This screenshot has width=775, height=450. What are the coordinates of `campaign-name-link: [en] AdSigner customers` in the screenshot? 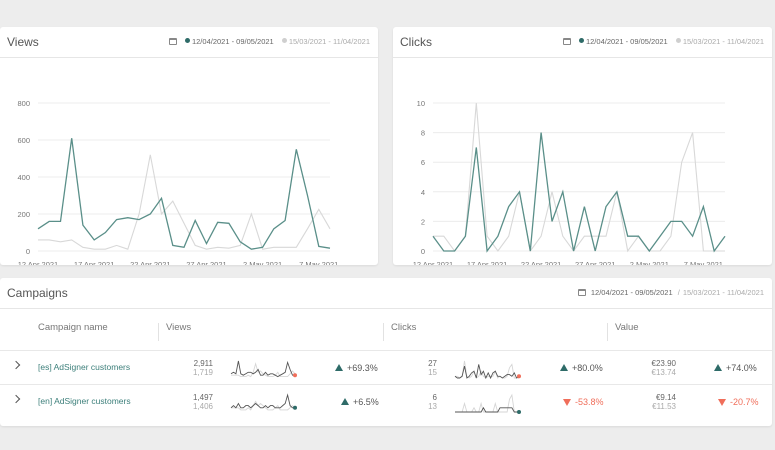 It's located at (84, 401).